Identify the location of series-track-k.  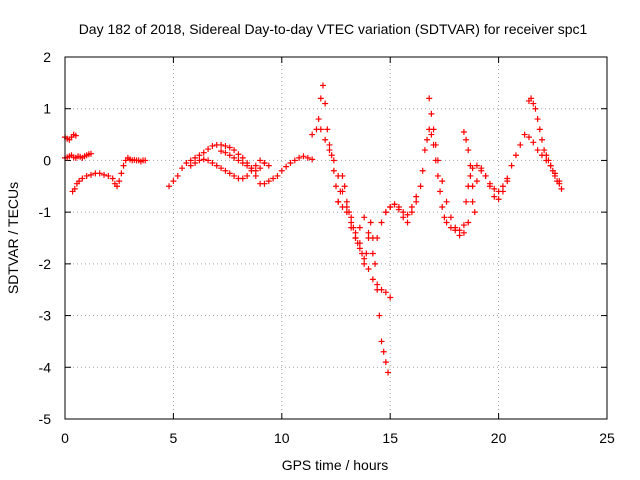
(468, 167).